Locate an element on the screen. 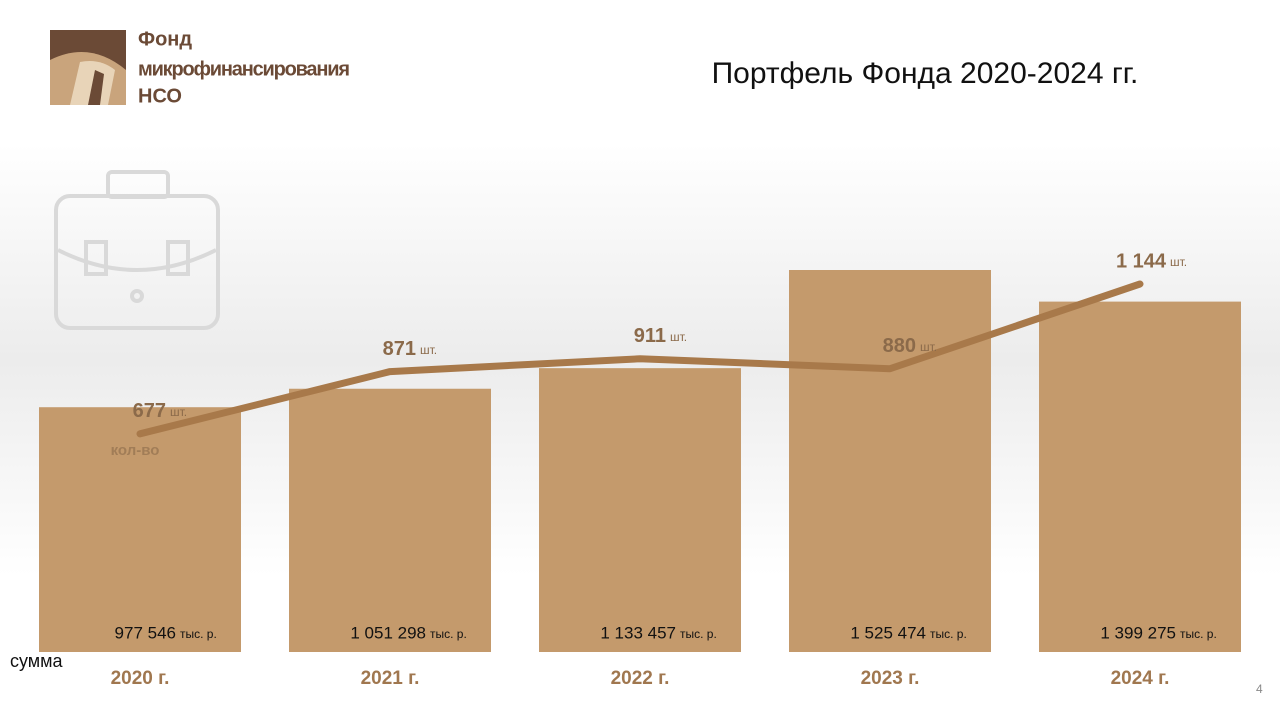 Image resolution: width=1280 pixels, height=720 pixels. series-name: кол-во is located at coordinates (135, 450).